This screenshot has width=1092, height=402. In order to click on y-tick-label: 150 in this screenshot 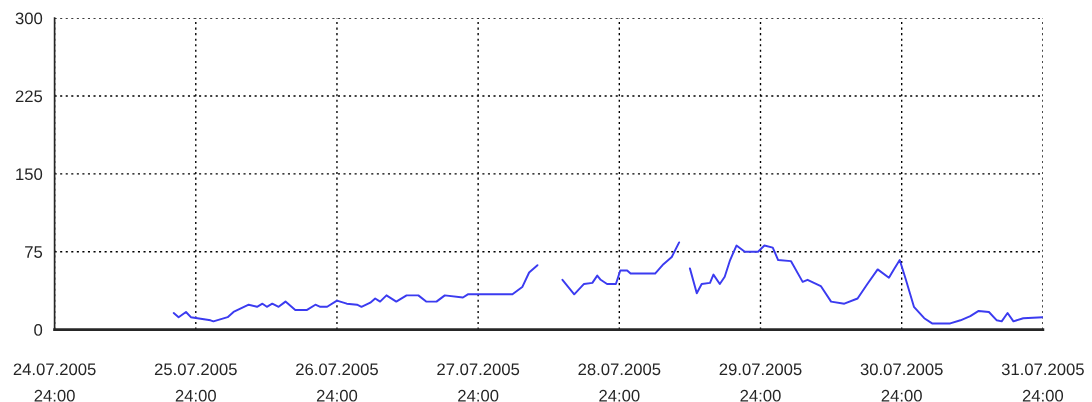, I will do `click(29, 174)`.